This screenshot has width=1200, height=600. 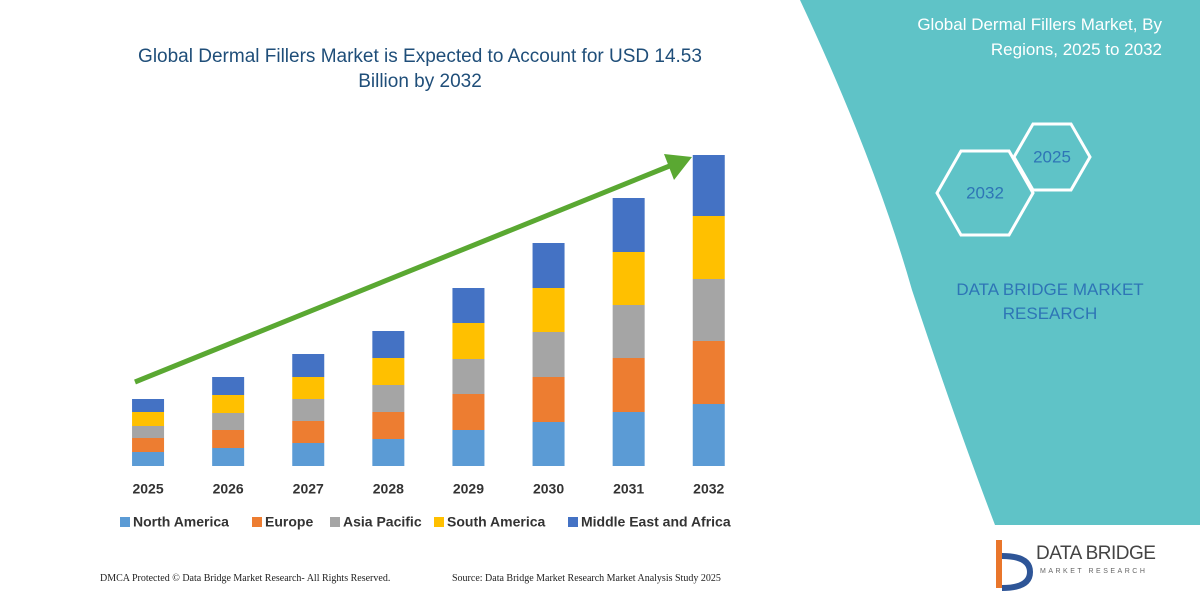 What do you see at coordinates (1094, 571) in the screenshot?
I see `logo-tagline: MARKET RESEARCH` at bounding box center [1094, 571].